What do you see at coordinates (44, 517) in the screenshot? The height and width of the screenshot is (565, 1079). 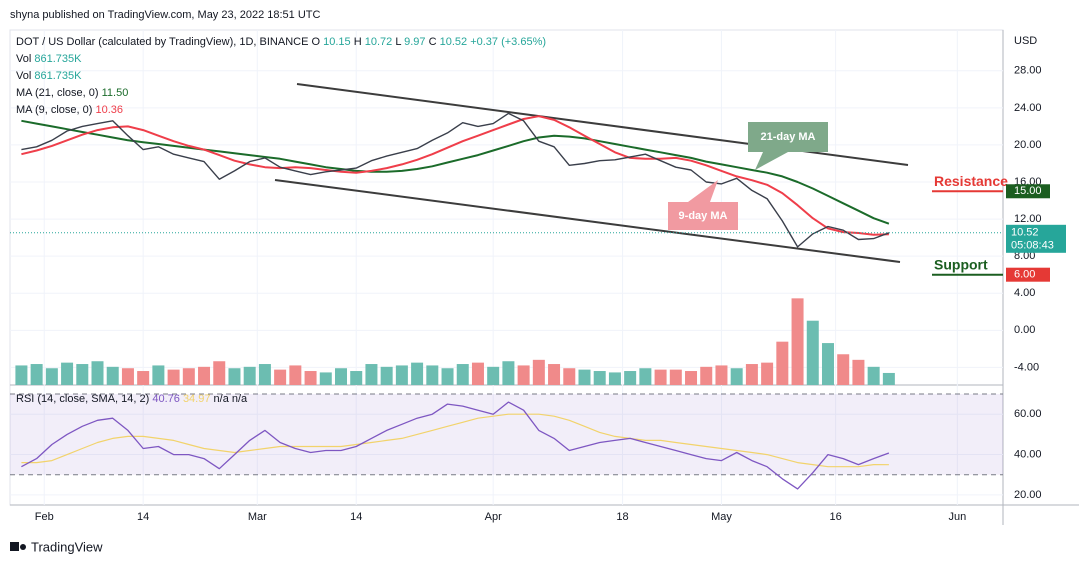 I see `x-tick-label: Feb` at bounding box center [44, 517].